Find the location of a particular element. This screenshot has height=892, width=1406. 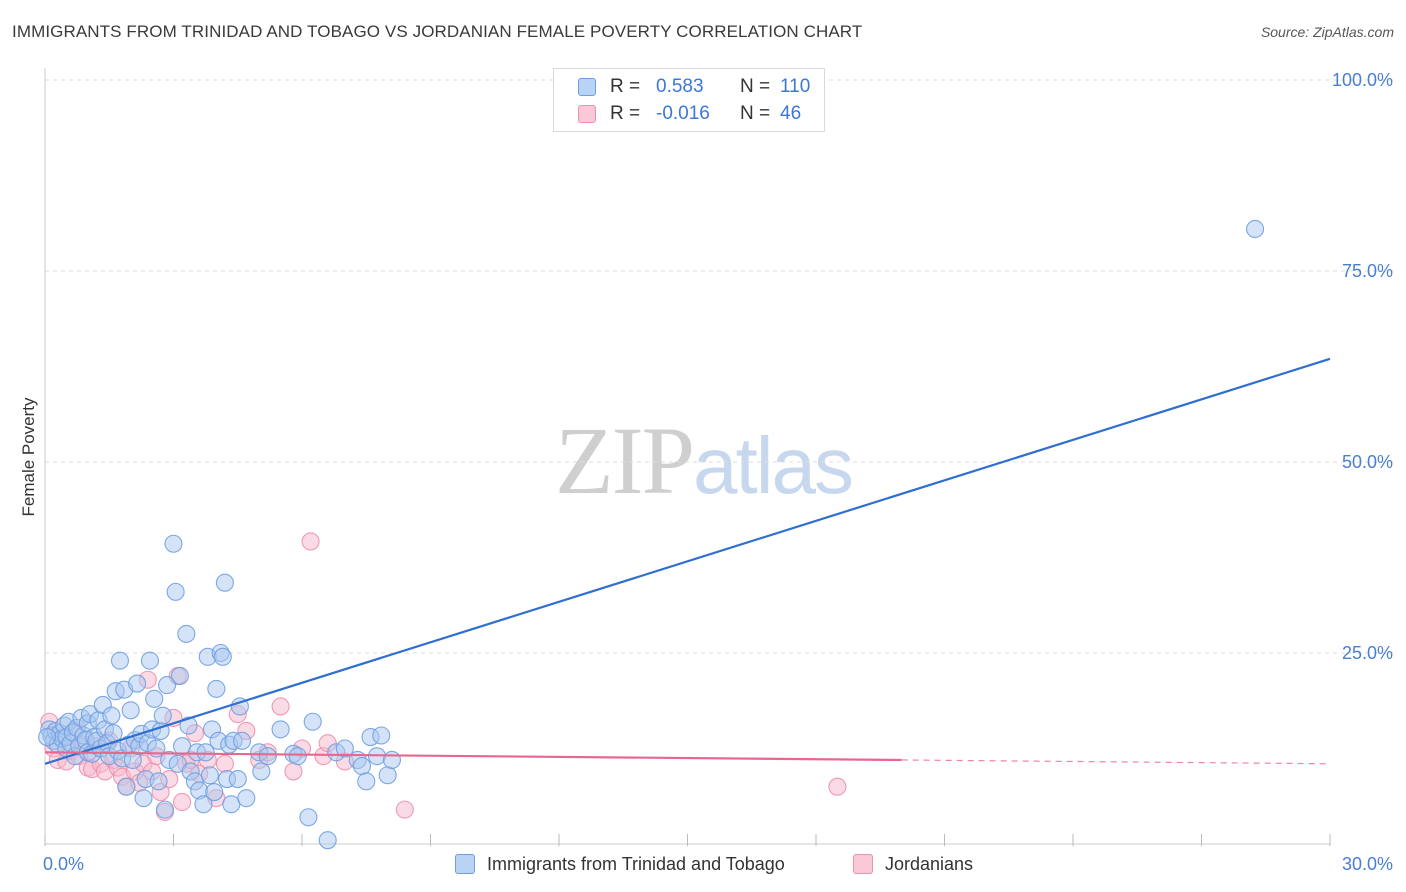

watermark-atlas: atlas is located at coordinates (773, 465).